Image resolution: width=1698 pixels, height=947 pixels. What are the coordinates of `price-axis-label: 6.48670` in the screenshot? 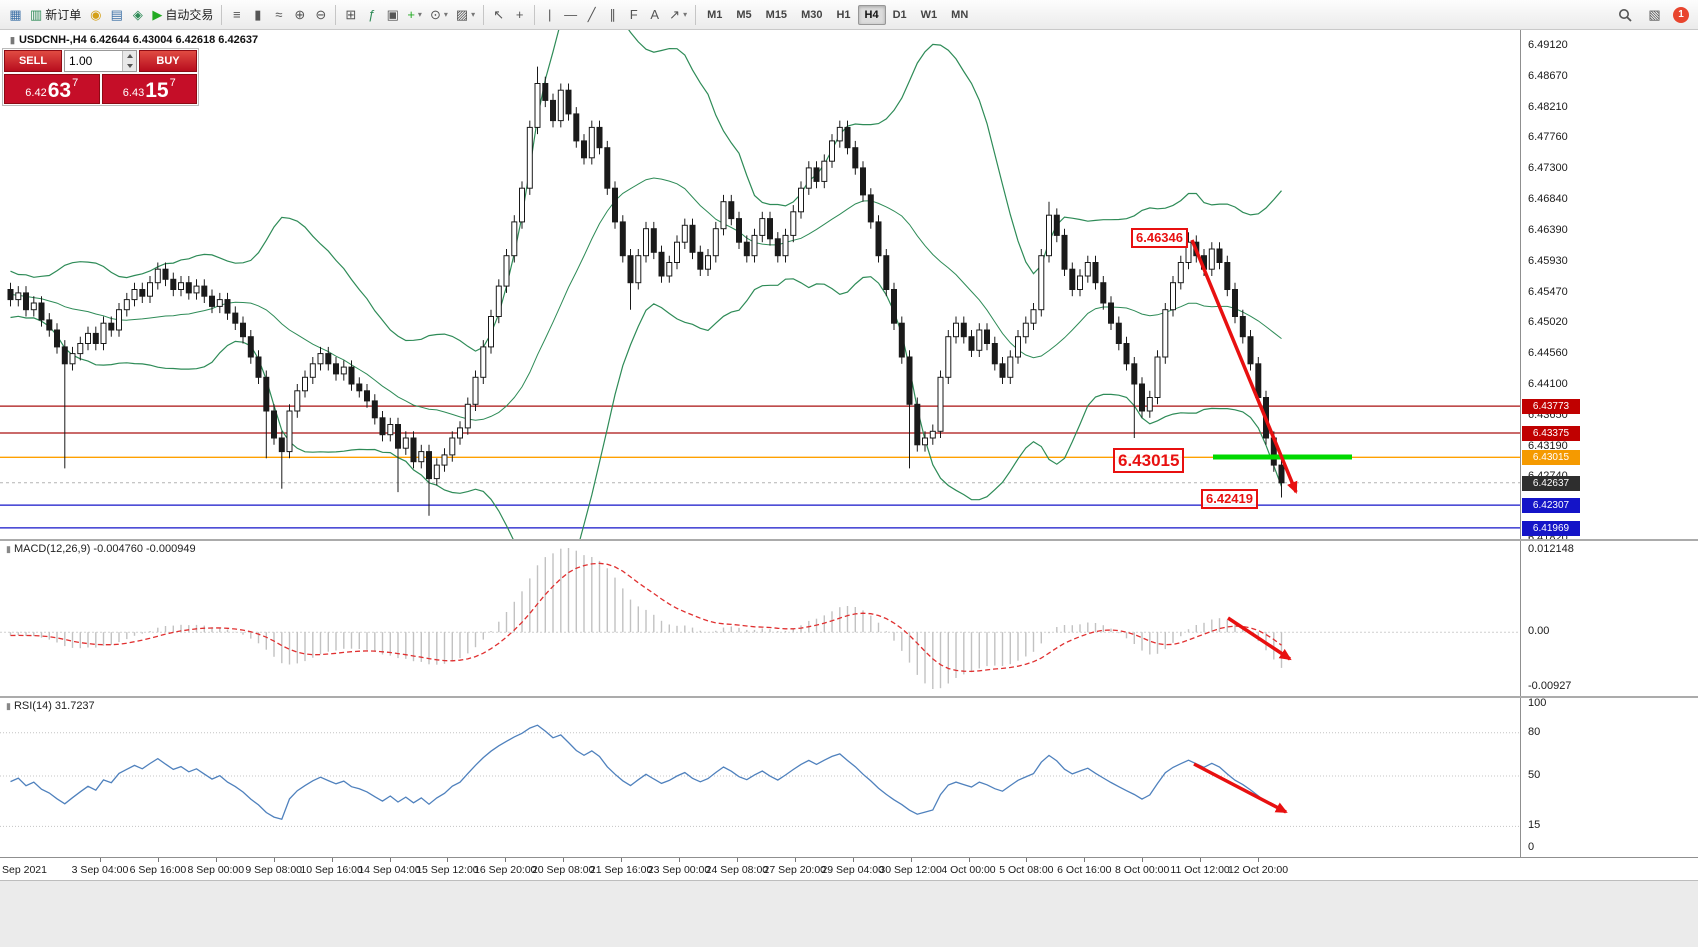 It's located at (1548, 75).